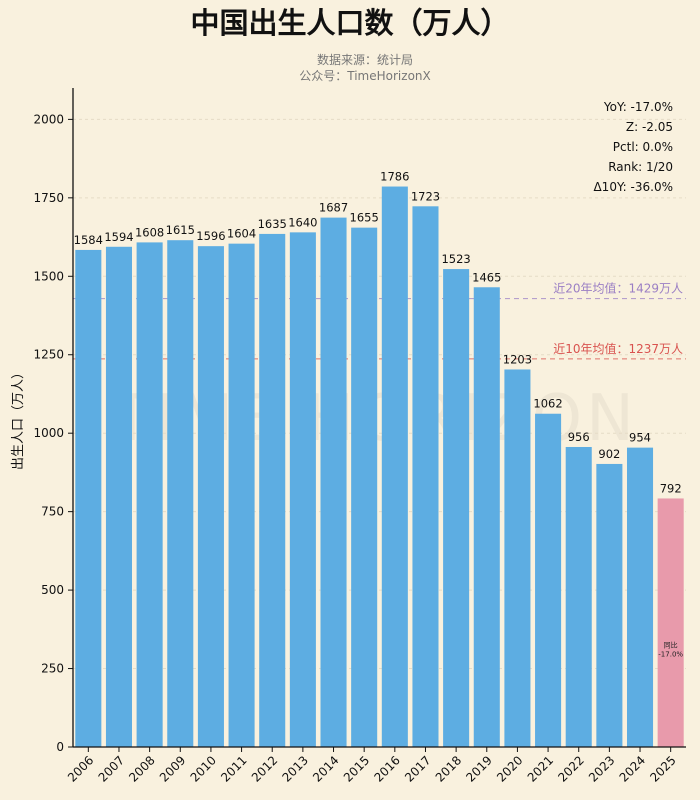 The width and height of the screenshot is (700, 800). Describe the element at coordinates (640, 438) in the screenshot. I see `bar-value-label: 954` at that location.